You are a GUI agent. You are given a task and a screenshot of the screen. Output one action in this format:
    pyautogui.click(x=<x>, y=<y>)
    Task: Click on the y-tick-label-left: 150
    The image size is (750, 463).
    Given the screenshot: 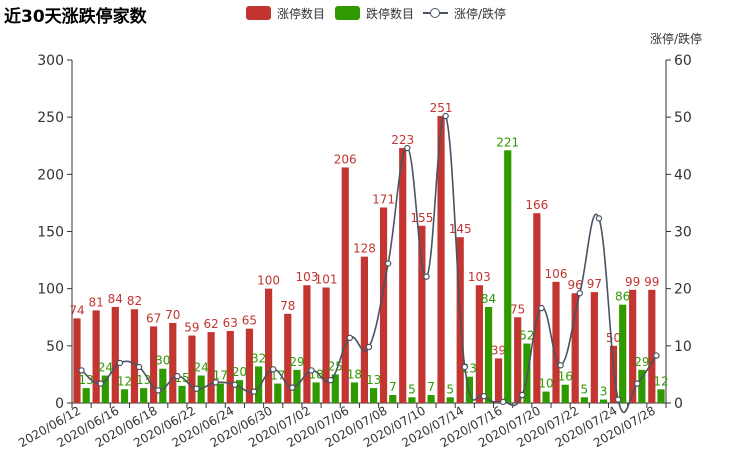 What is the action you would take?
    pyautogui.click(x=50, y=233)
    